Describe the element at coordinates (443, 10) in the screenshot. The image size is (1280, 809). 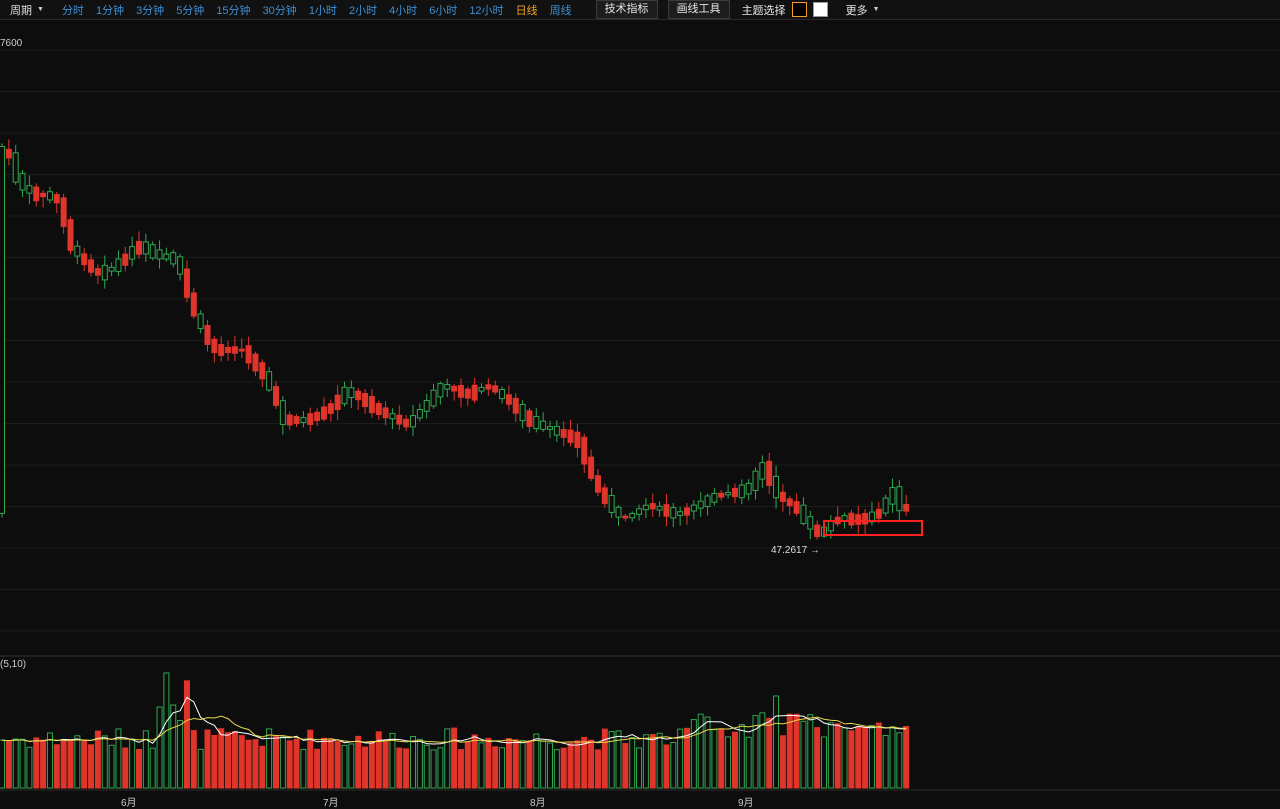
I see `timeframe-6h: 6小时` at that location.